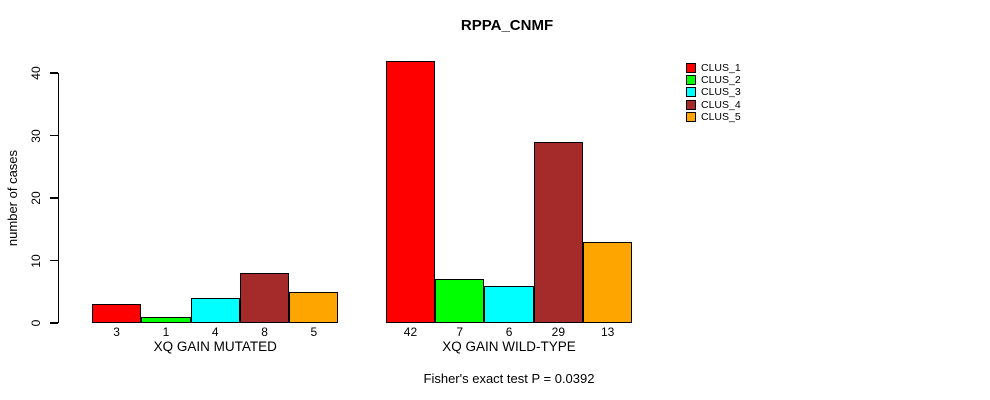 The width and height of the screenshot is (990, 400). I want to click on y-tick-label: 40, so click(36, 73).